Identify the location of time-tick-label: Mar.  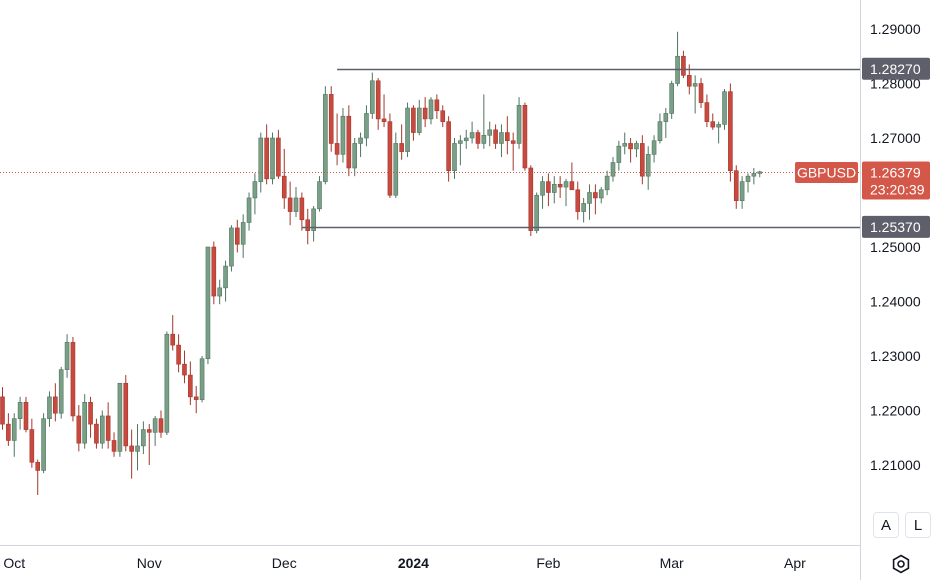
(672, 563).